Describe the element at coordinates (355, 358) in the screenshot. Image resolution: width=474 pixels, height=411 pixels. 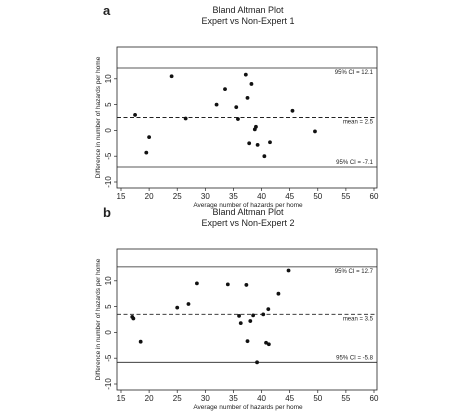
I see `lower-ci-label: 95% CI = -5.8` at that location.